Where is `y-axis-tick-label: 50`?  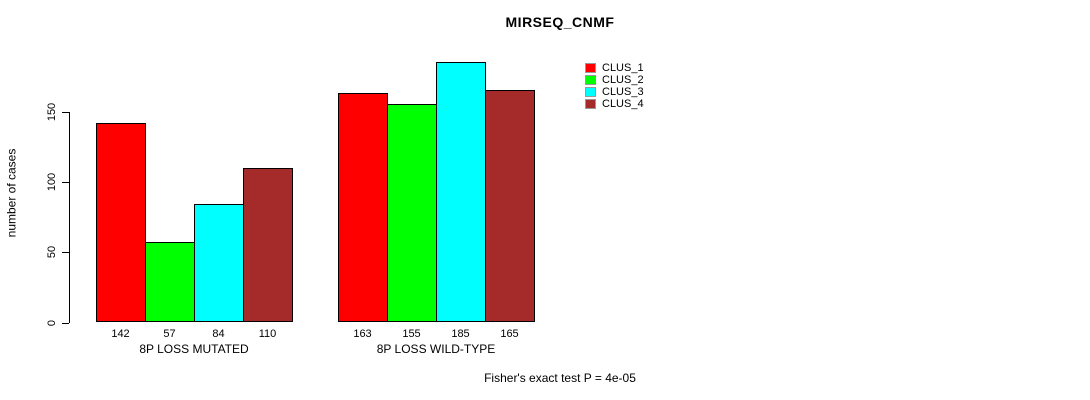
y-axis-tick-label: 50 is located at coordinates (52, 252).